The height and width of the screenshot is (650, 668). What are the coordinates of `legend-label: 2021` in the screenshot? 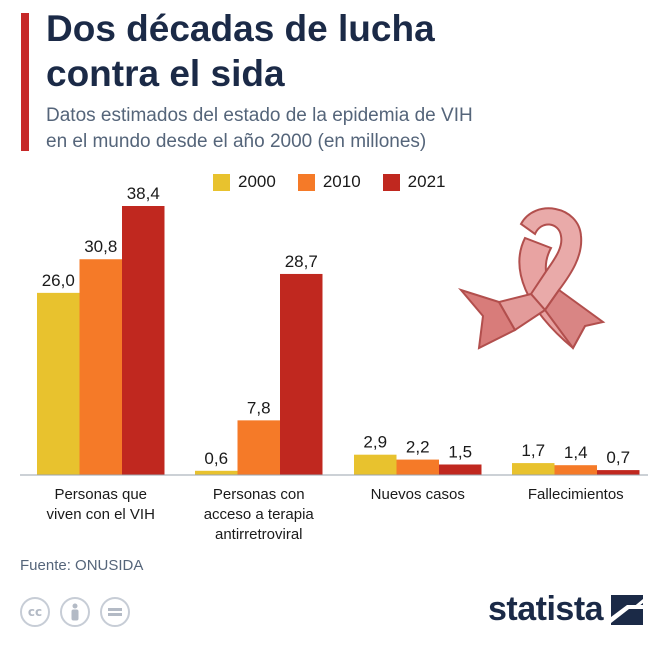 It's located at (426, 181).